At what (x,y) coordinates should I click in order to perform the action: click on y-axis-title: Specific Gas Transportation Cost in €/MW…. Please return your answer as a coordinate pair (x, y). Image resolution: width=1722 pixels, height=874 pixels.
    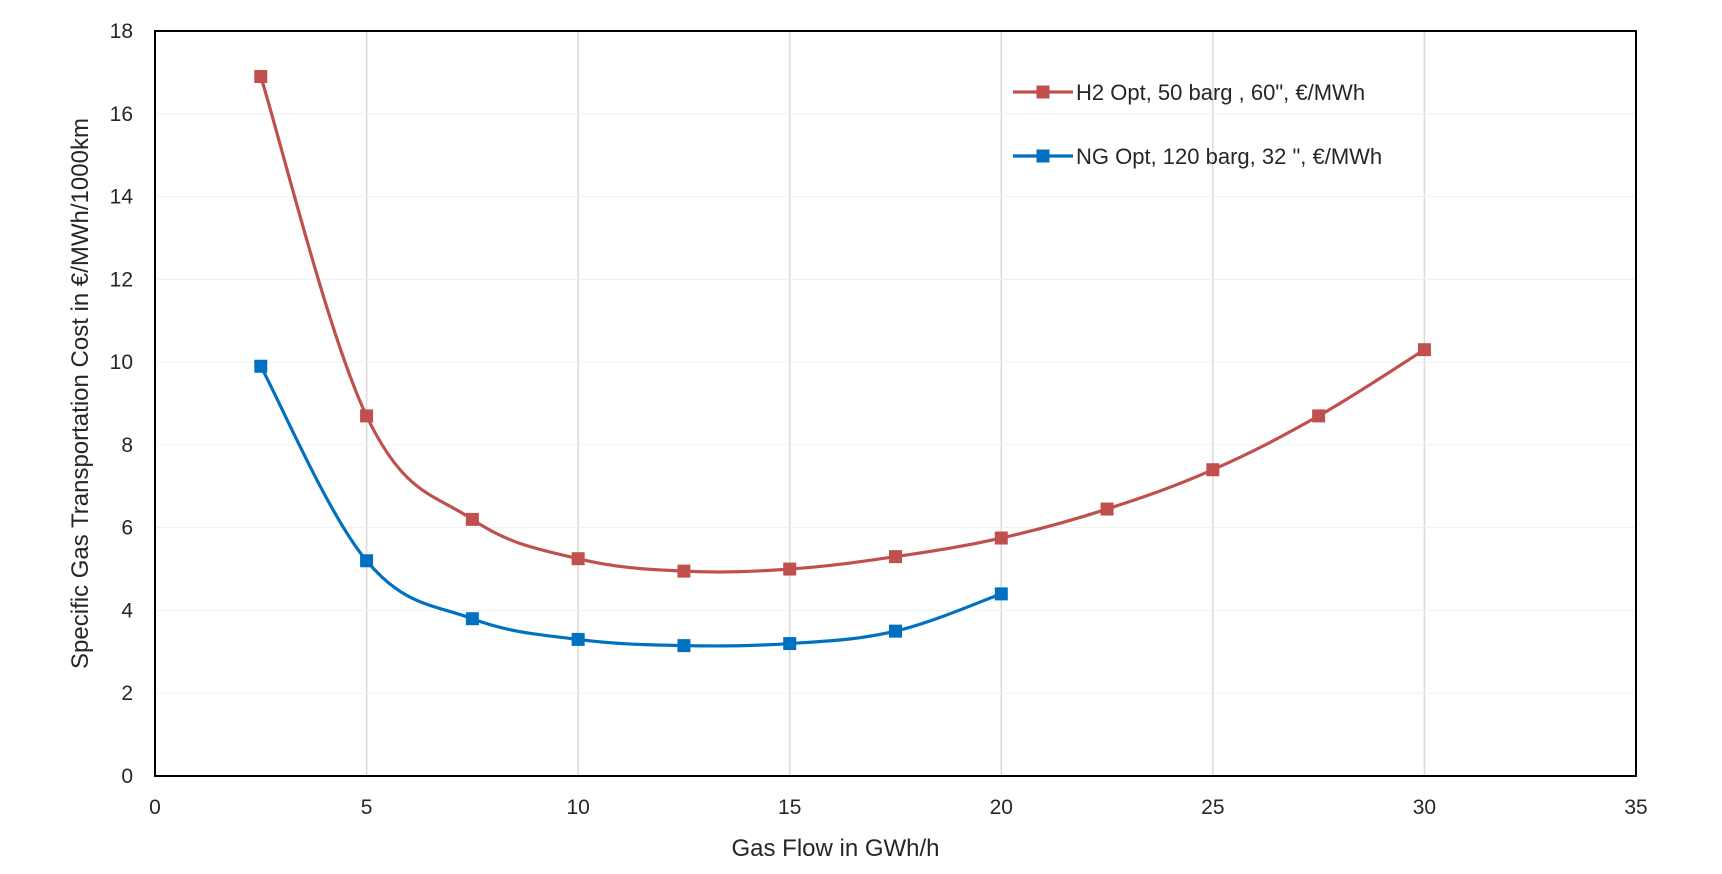
    Looking at the image, I should click on (80, 393).